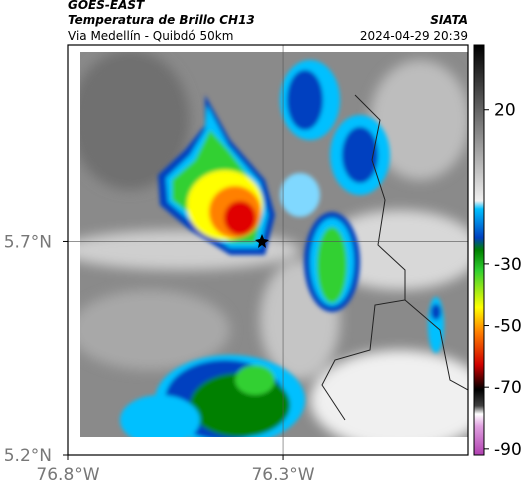  Describe the element at coordinates (28, 242) in the screenshot. I see `y-tick-label: 5.7°N` at that location.